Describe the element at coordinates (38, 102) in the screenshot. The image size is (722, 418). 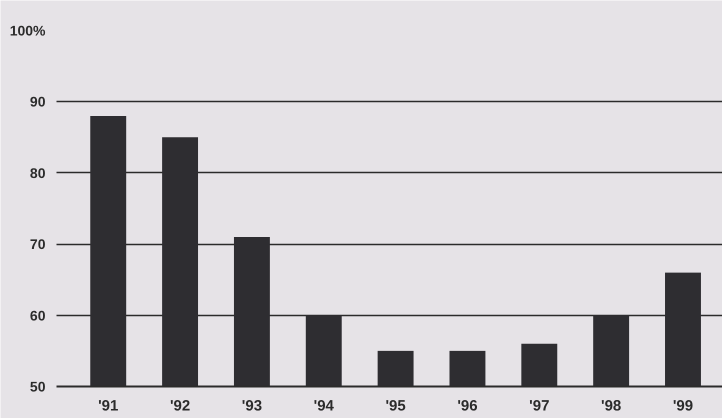
I see `y-tick-label: 90` at that location.